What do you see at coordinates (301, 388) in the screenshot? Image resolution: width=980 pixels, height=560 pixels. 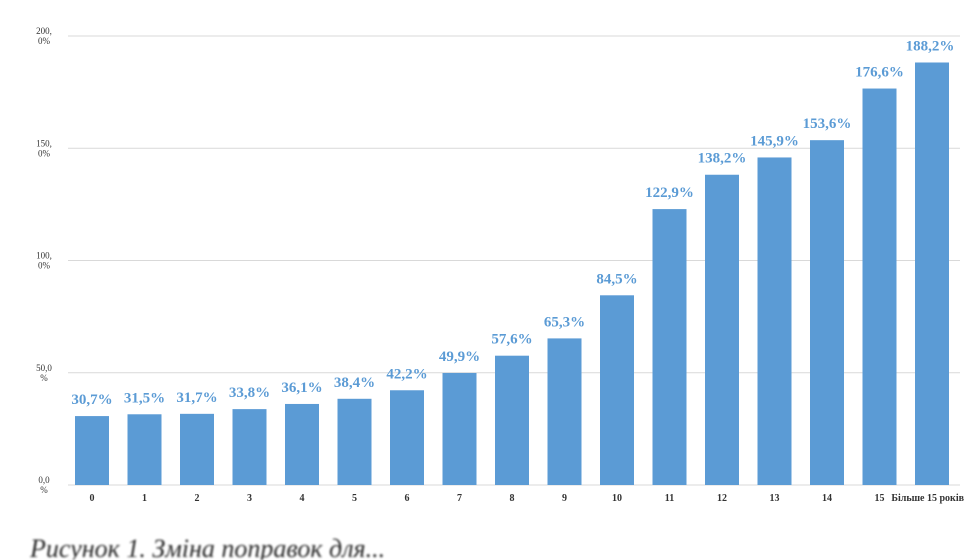 I see `bar-value-label: 36,1%` at bounding box center [301, 388].